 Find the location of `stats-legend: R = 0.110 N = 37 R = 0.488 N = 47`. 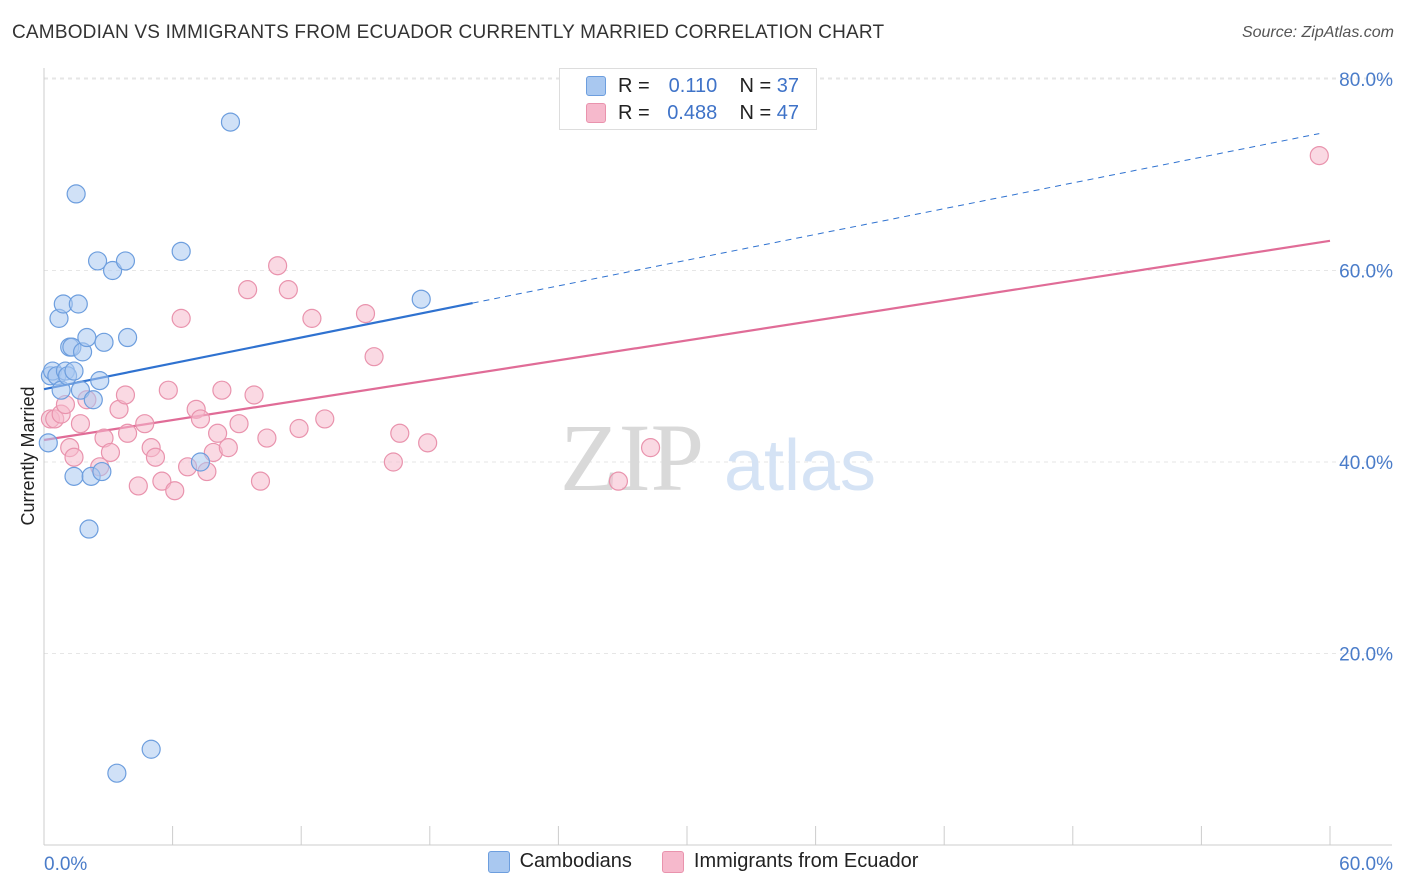

stats-legend: R = 0.110 N = 37 R = 0.488 N = 47 is located at coordinates (688, 99).